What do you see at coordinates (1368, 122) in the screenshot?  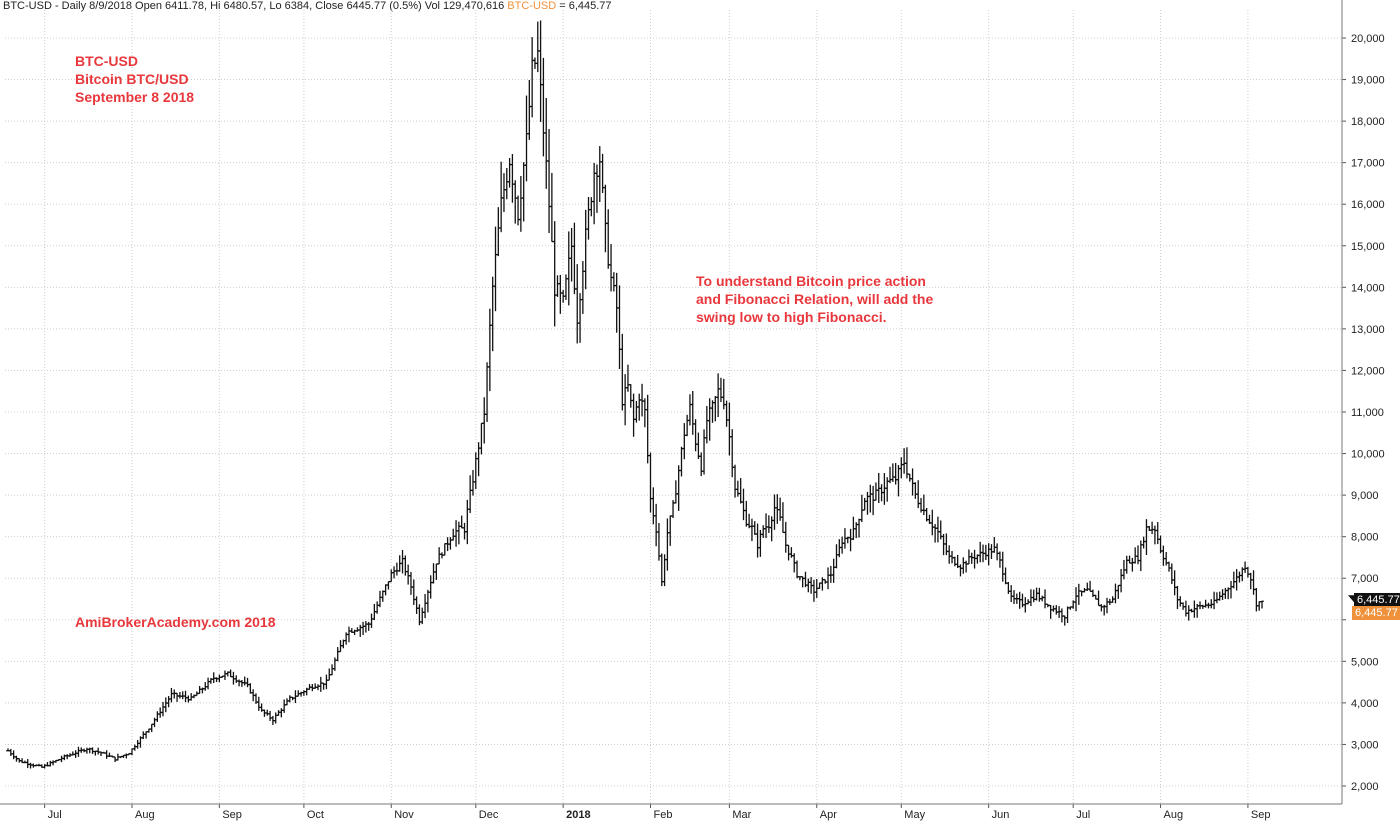 I see `y-tick-label: 18,000` at bounding box center [1368, 122].